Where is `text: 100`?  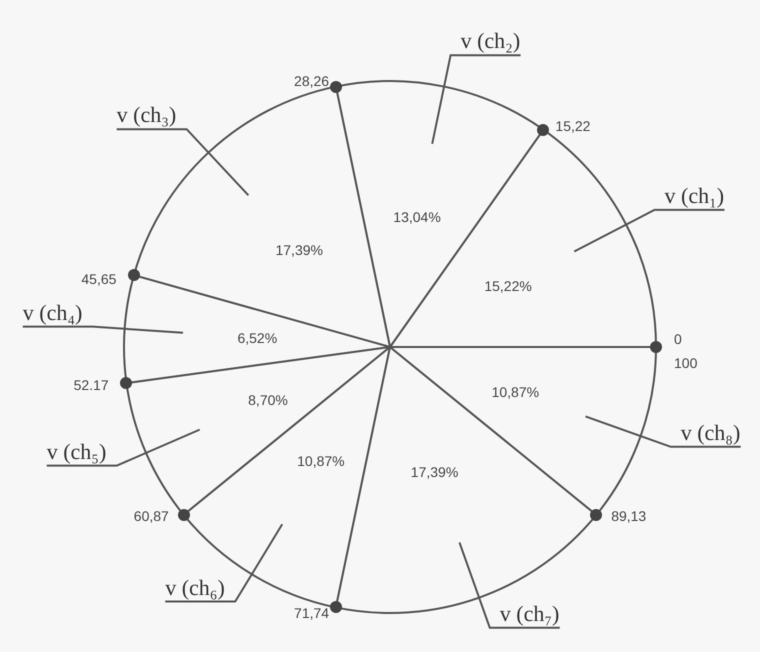
text: 100 is located at coordinates (686, 363).